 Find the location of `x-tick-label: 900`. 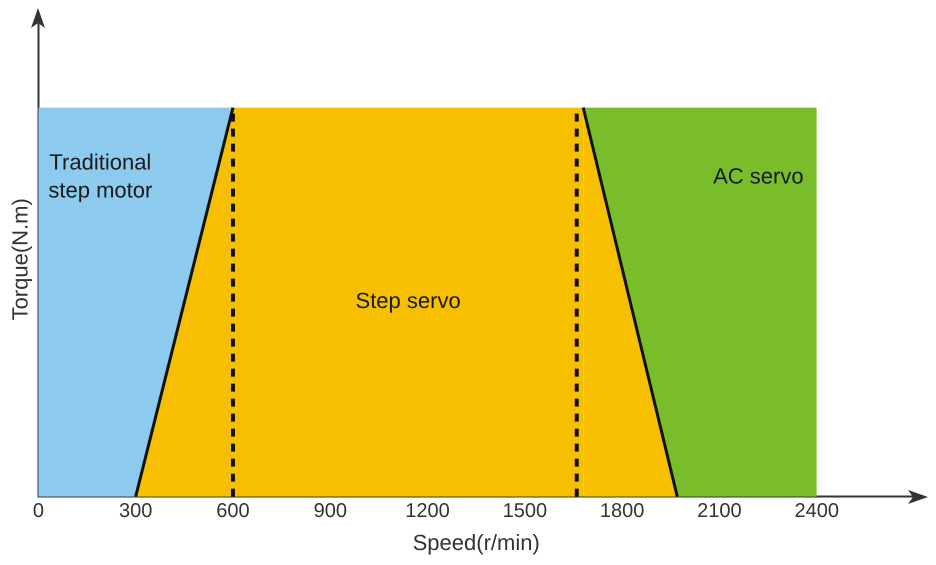

x-tick-label: 900 is located at coordinates (330, 511).